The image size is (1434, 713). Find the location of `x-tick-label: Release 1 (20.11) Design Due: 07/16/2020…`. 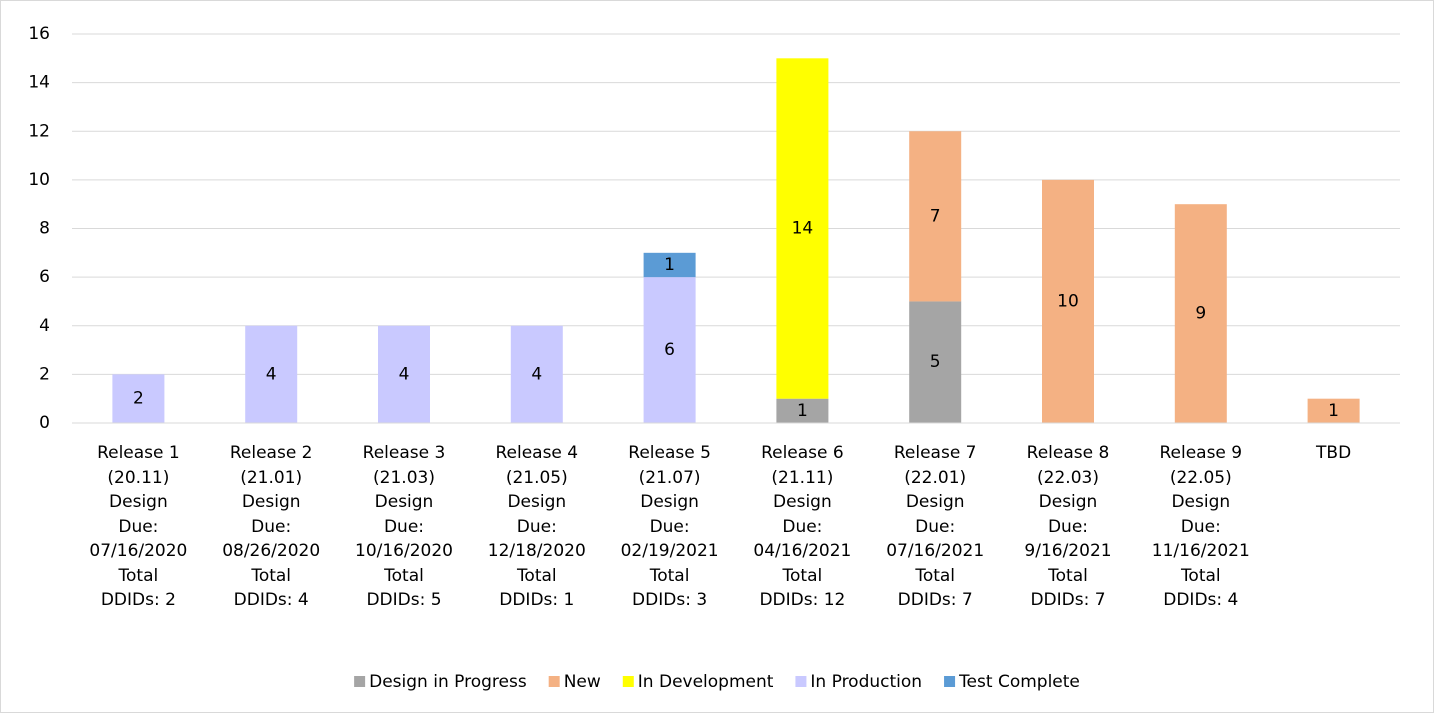

x-tick-label: Release 1 (20.11) Design Due: 07/16/2020… is located at coordinates (138, 526).